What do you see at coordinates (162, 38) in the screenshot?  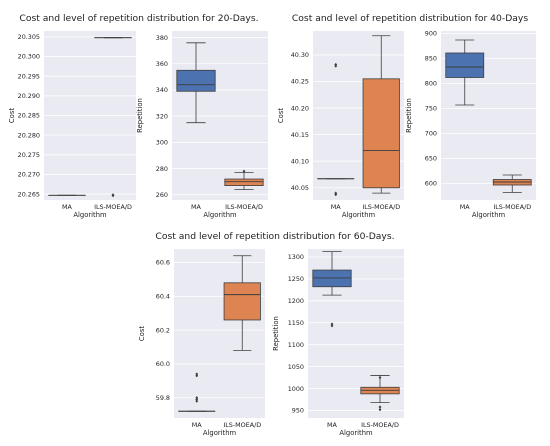 I see `r20-y-tick-label: 380` at bounding box center [162, 38].